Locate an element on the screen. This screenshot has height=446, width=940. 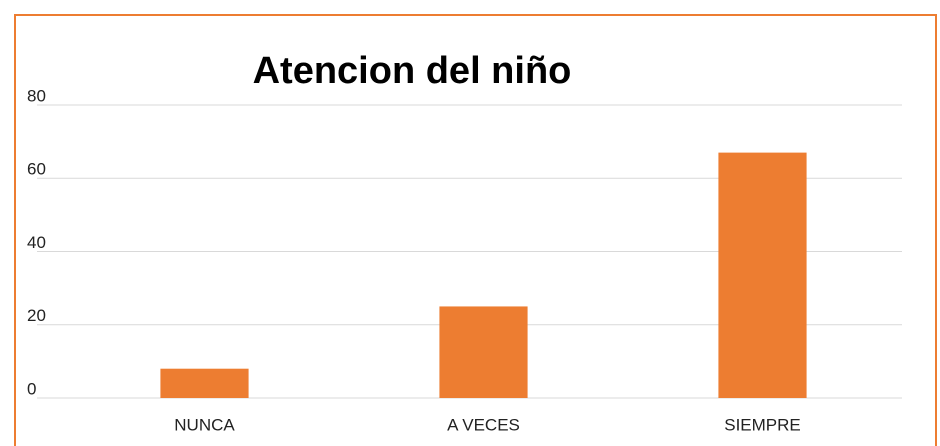
chart-title: Atencion del niño is located at coordinates (412, 71).